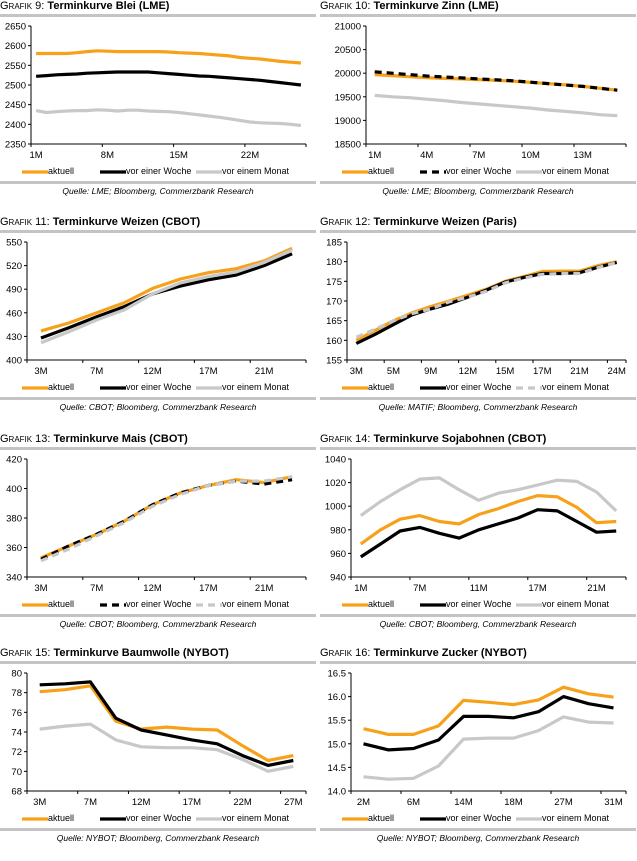  Describe the element at coordinates (126, 222) in the screenshot. I see `chart-title-text: Terminkurve Weizen (CBOT)` at that location.